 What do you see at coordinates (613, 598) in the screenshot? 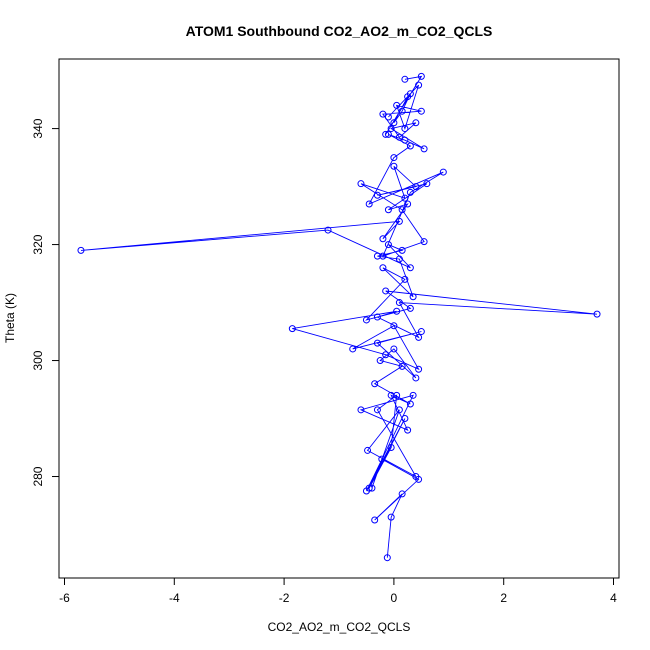
I see `x-tick-label: 4` at bounding box center [613, 598].